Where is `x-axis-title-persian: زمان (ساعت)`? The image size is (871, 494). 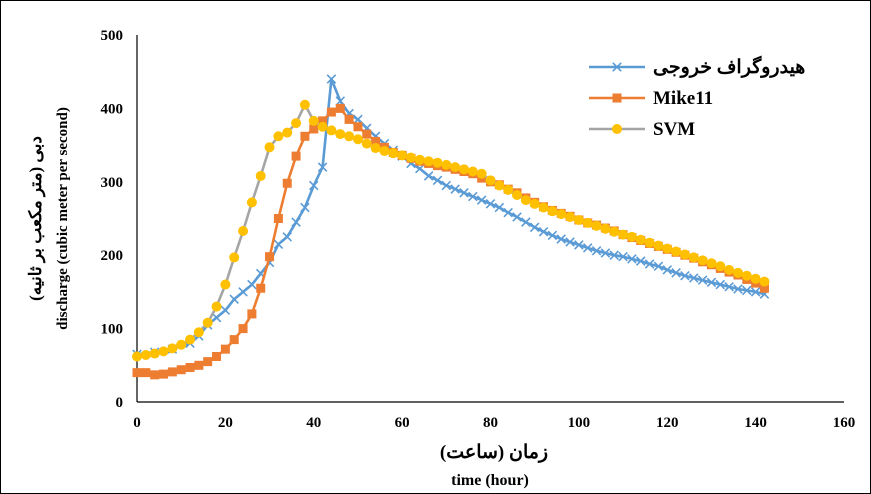 x-axis-title-persian: زمان (ساعت) is located at coordinates (494, 452).